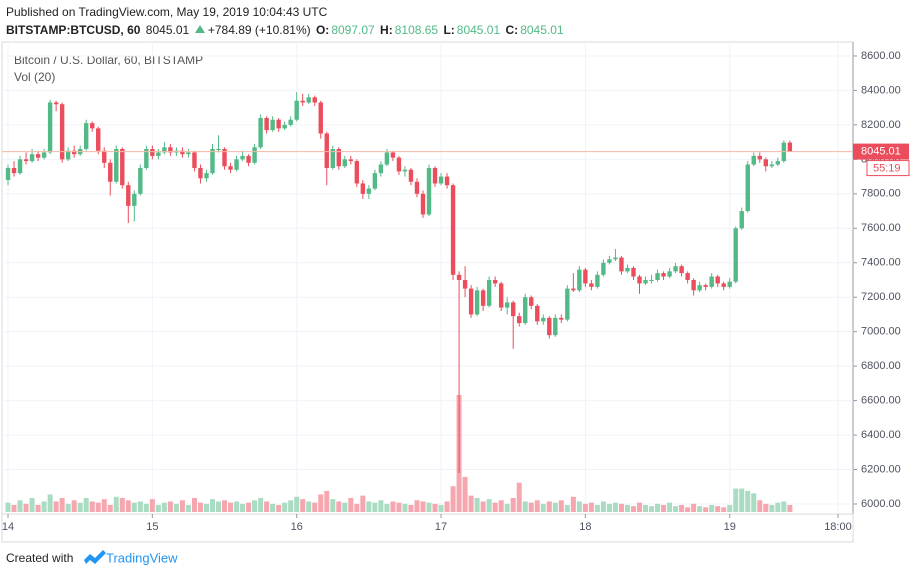 The width and height of the screenshot is (920, 577). Describe the element at coordinates (881, 194) in the screenshot. I see `y-tick-label: 7800.00` at that location.